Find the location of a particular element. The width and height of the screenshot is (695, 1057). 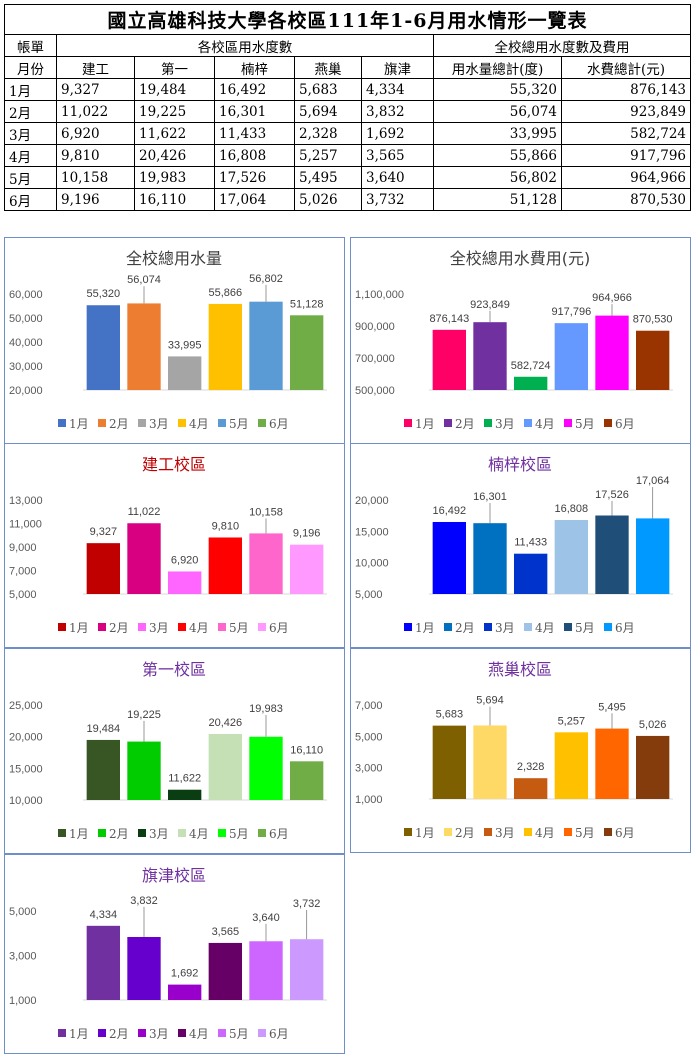

data-label: 6,920 is located at coordinates (185, 560).